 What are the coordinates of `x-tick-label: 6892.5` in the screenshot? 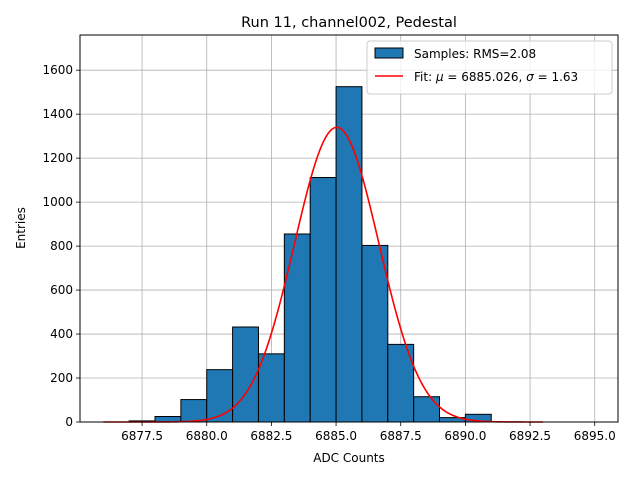 It's located at (530, 436).